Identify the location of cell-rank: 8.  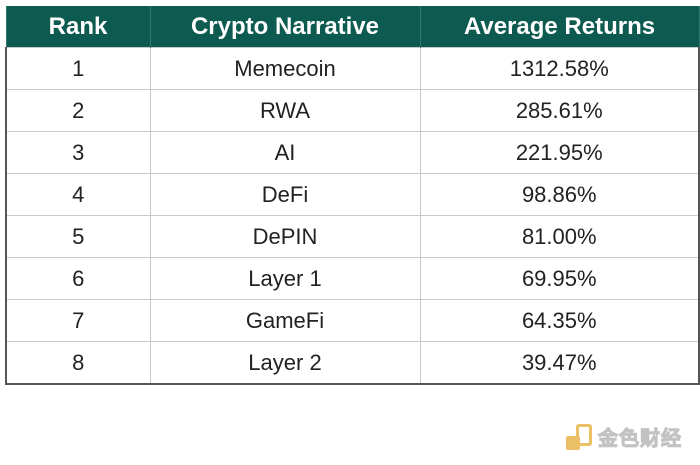
(78, 363).